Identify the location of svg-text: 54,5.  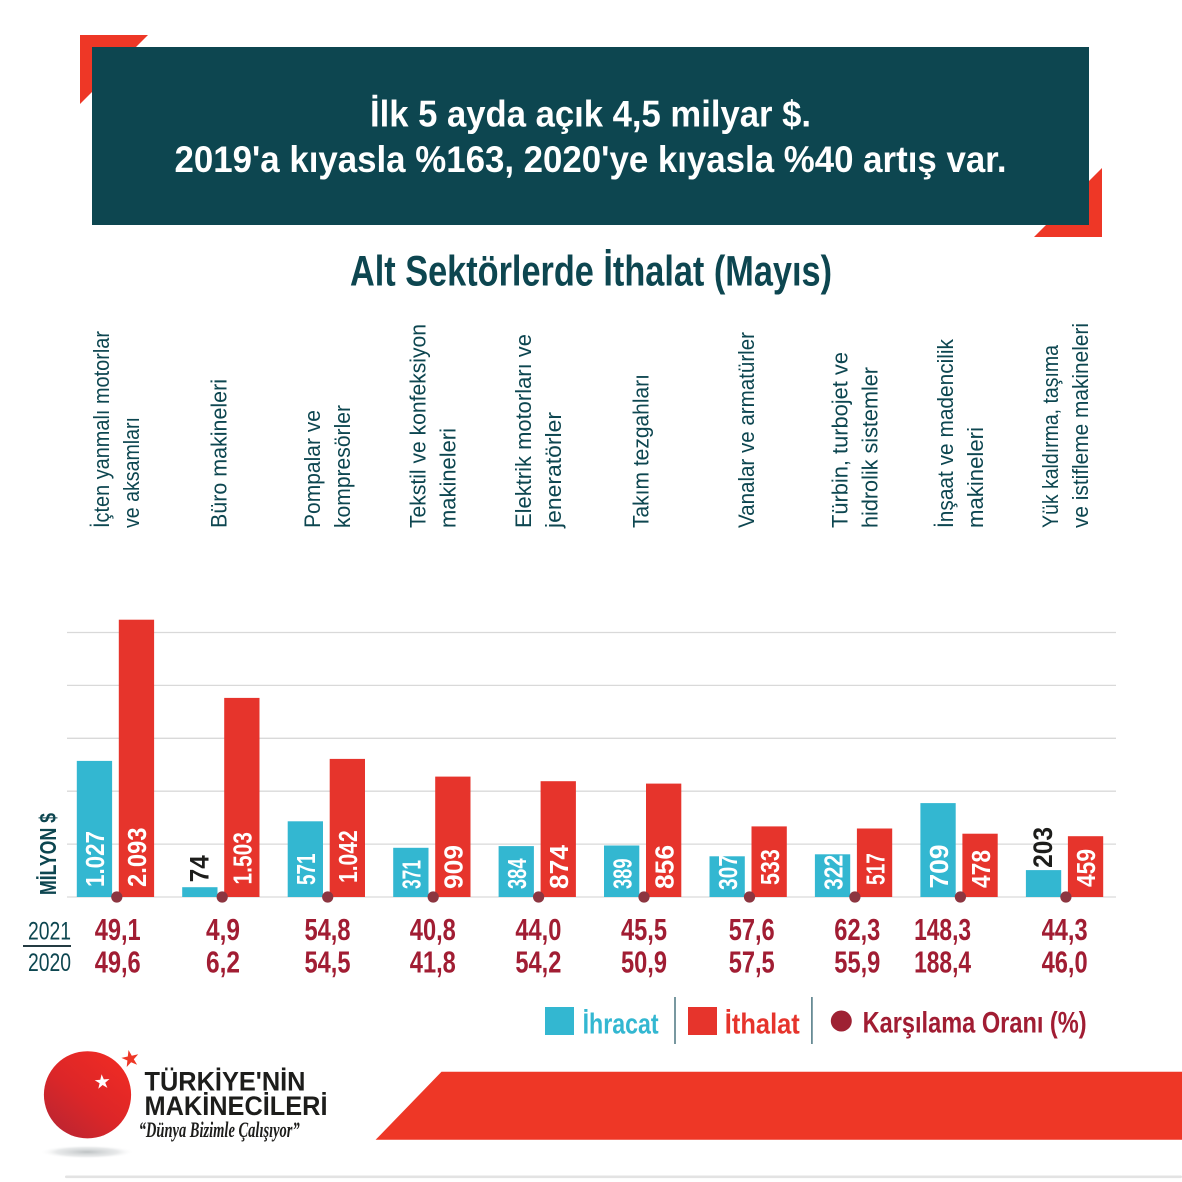
(328, 962).